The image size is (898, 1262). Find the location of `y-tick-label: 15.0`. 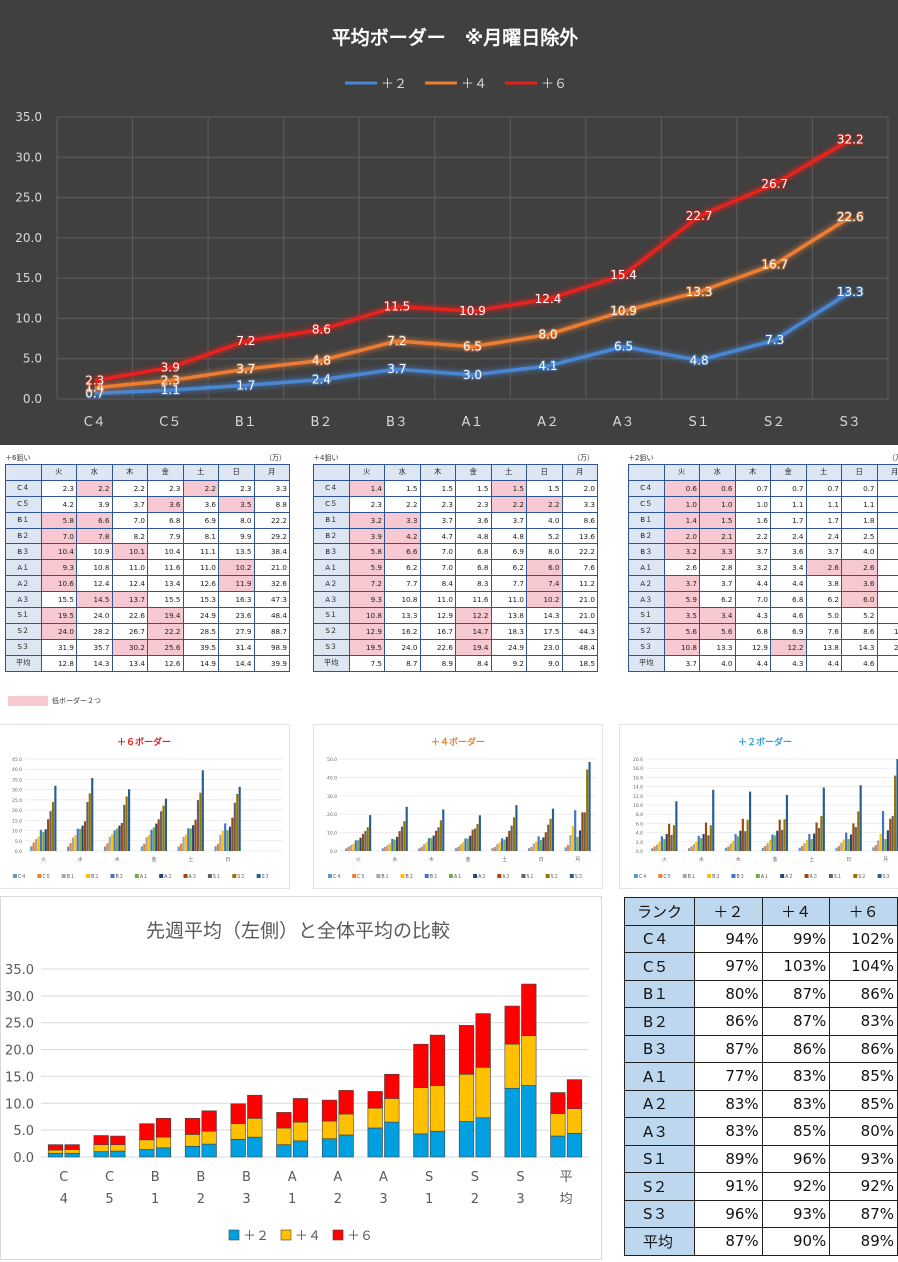

y-tick-label: 15.0 is located at coordinates (17, 821).